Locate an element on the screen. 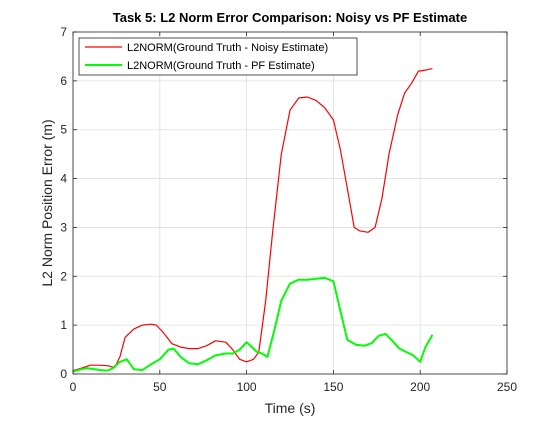  legend-box is located at coordinates (218, 56).